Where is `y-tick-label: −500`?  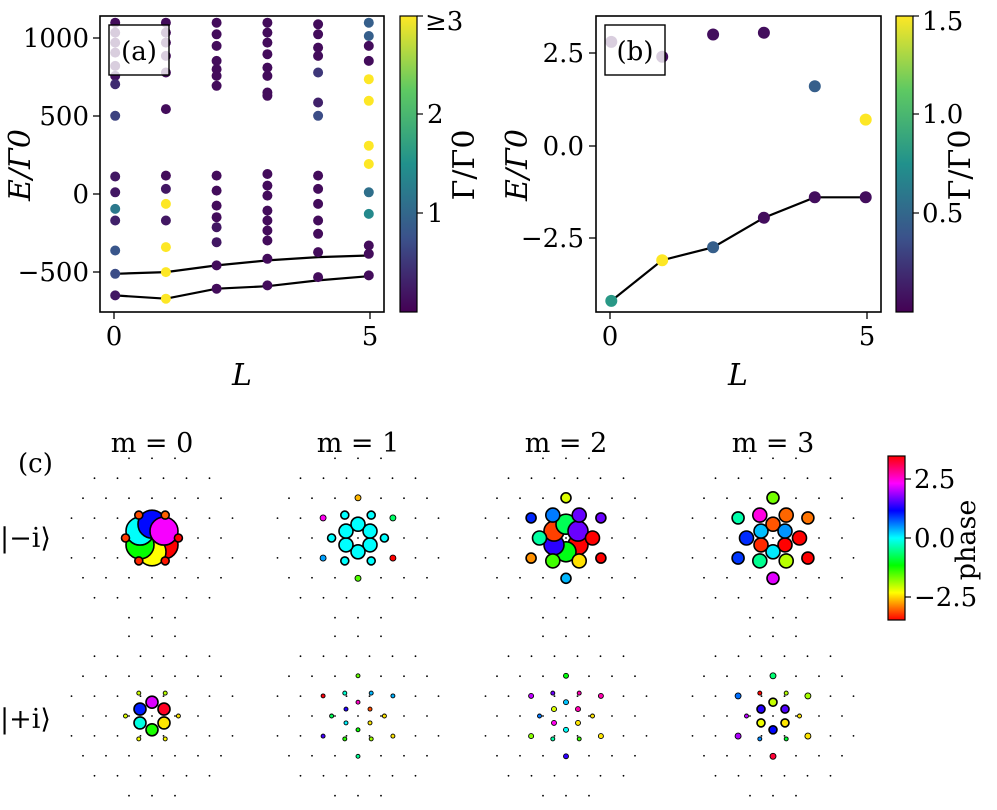 y-tick-label: −500 is located at coordinates (53, 273).